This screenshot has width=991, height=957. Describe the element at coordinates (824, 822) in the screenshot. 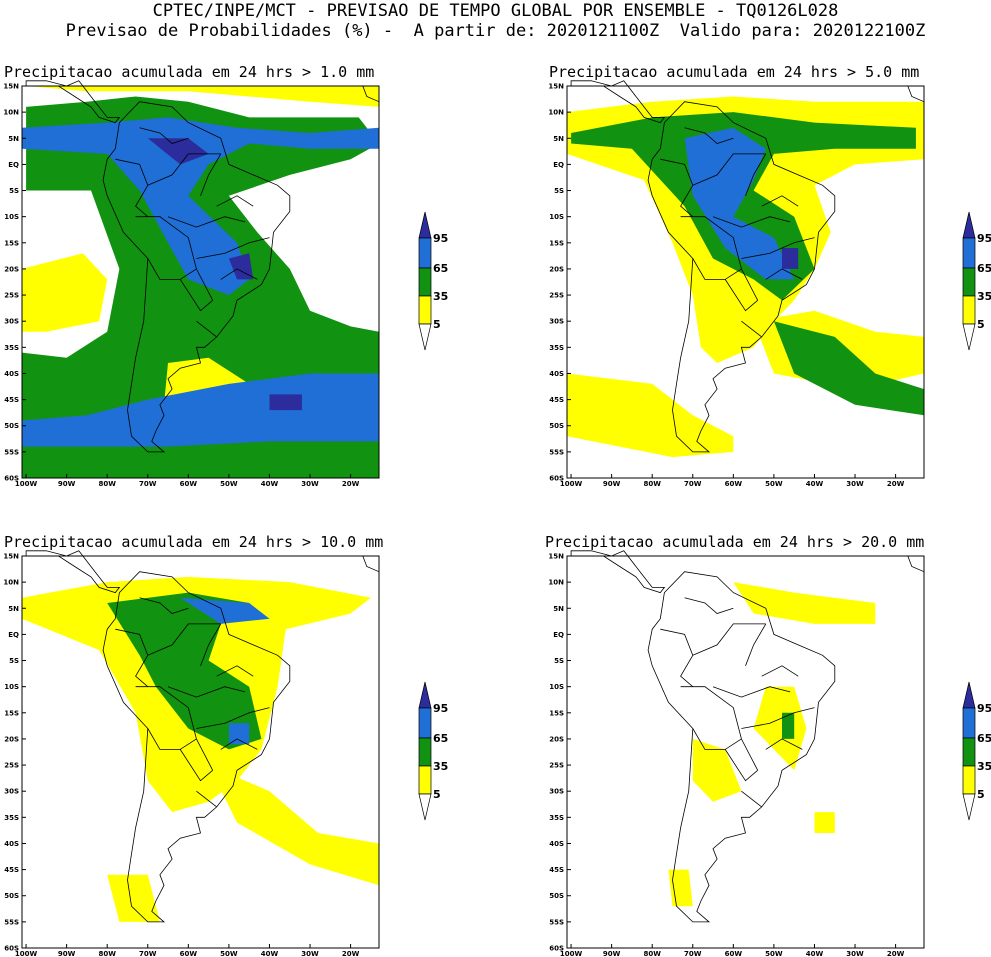

I see `prob-5-area-atlantic` at that location.